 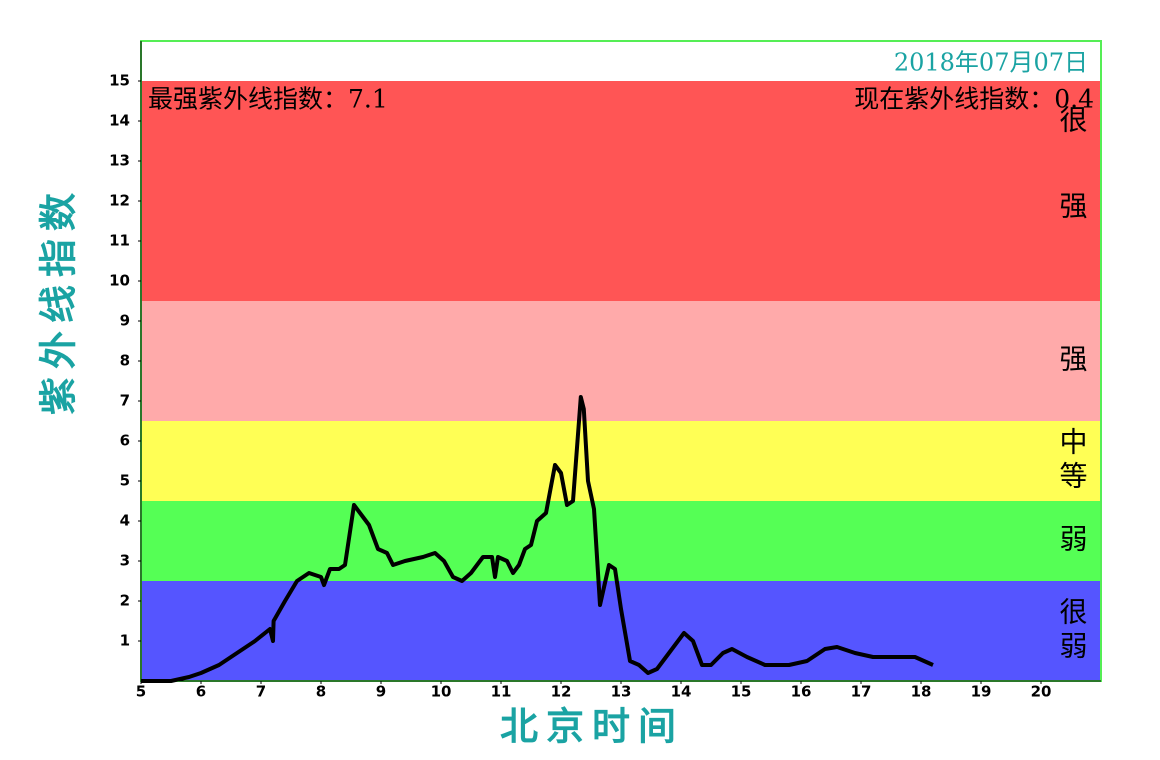 I want to click on x-tick-label: 12, so click(x=561, y=692).